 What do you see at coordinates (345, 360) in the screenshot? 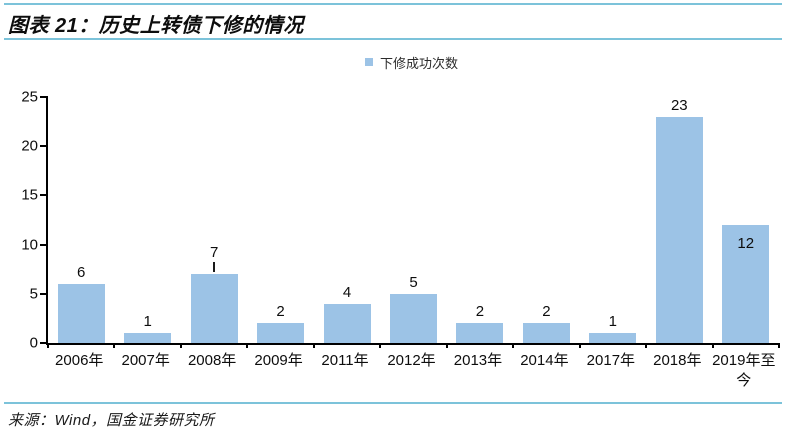
I see `x-axis-category-label: 2011年` at bounding box center [345, 360].